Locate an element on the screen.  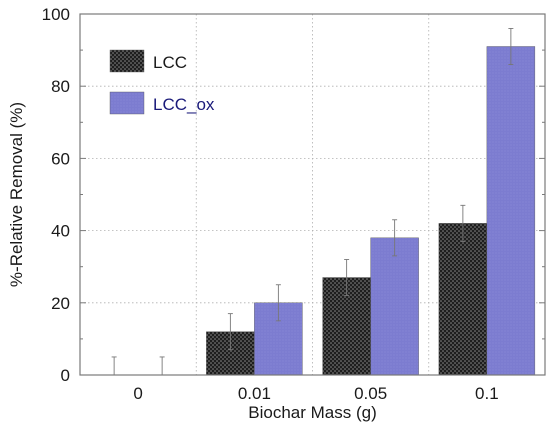
y-tick-label: 100 is located at coordinates (56, 14).